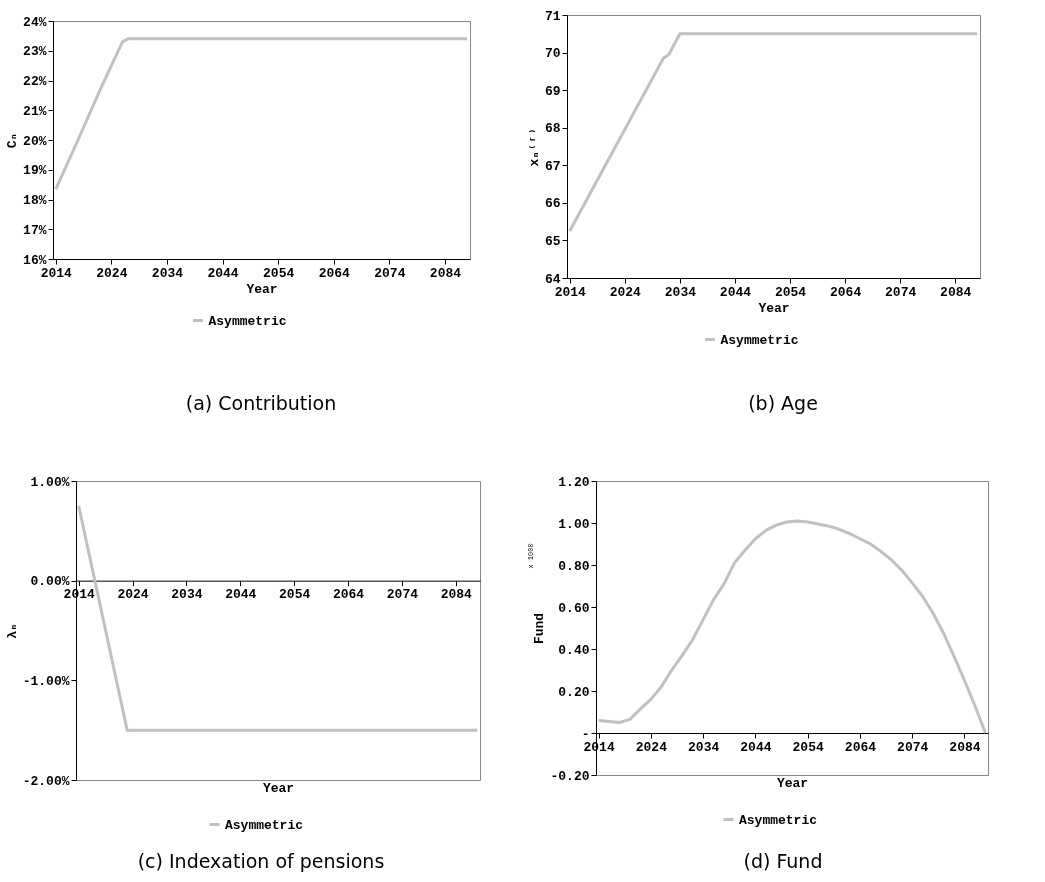  What do you see at coordinates (13, 140) in the screenshot?
I see `y-axis-title: Cₙ` at bounding box center [13, 140].